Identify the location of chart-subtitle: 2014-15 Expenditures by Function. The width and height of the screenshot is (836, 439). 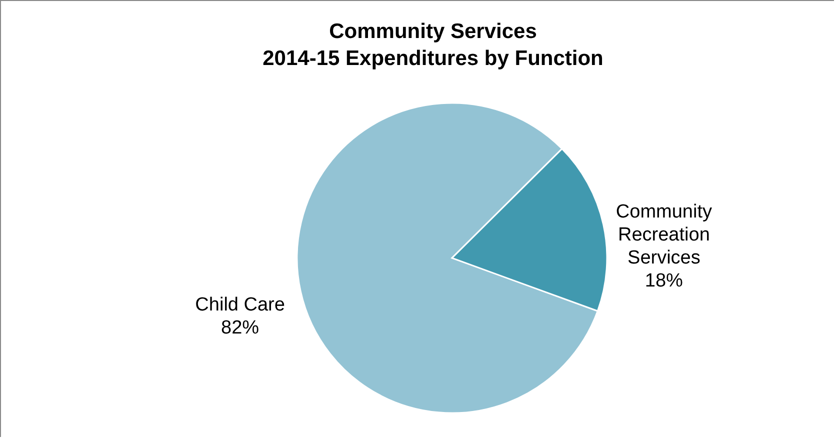
(433, 58).